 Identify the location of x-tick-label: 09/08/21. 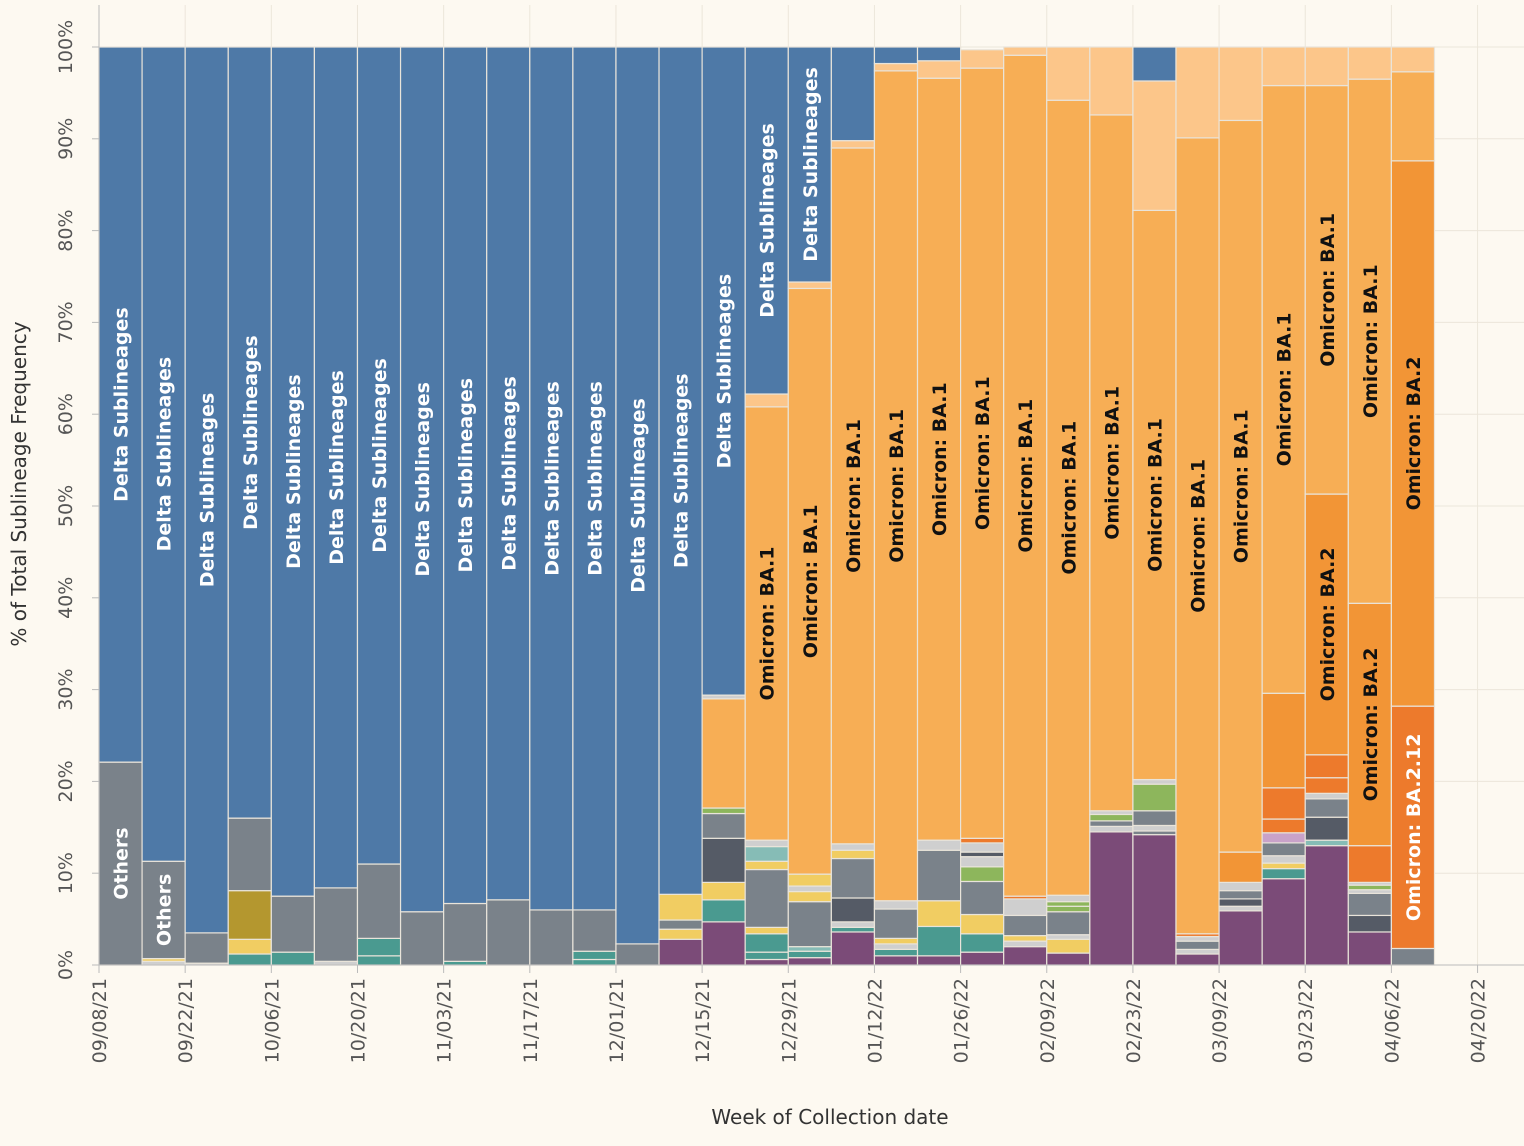
(100, 1020).